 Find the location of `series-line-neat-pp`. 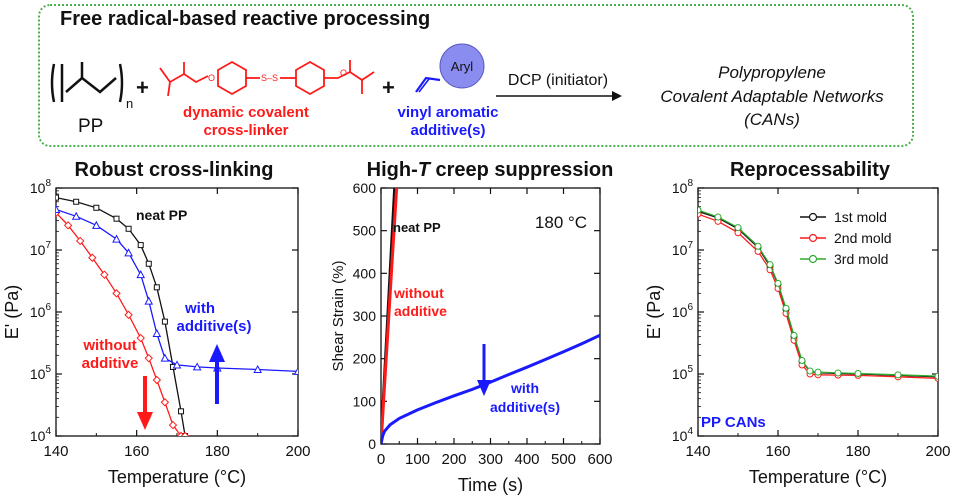

series-line-neat-pp is located at coordinates (121, 316).